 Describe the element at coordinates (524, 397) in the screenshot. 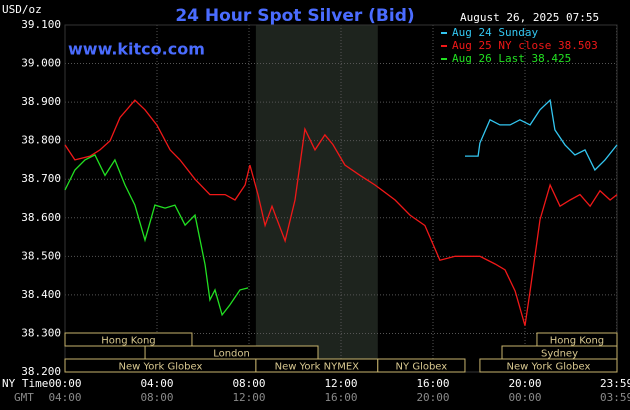

I see `gmt-tick-label: 00:00` at that location.